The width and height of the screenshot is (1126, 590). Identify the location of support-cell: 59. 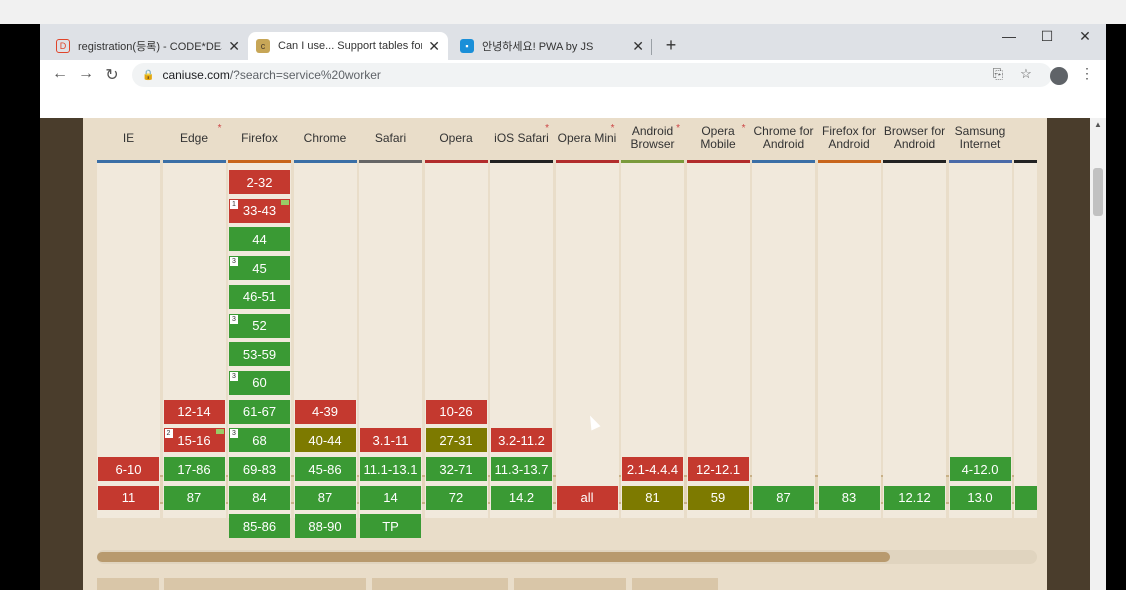
(718, 497).